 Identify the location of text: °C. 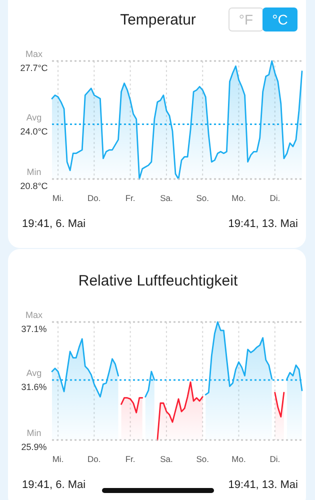
(280, 20).